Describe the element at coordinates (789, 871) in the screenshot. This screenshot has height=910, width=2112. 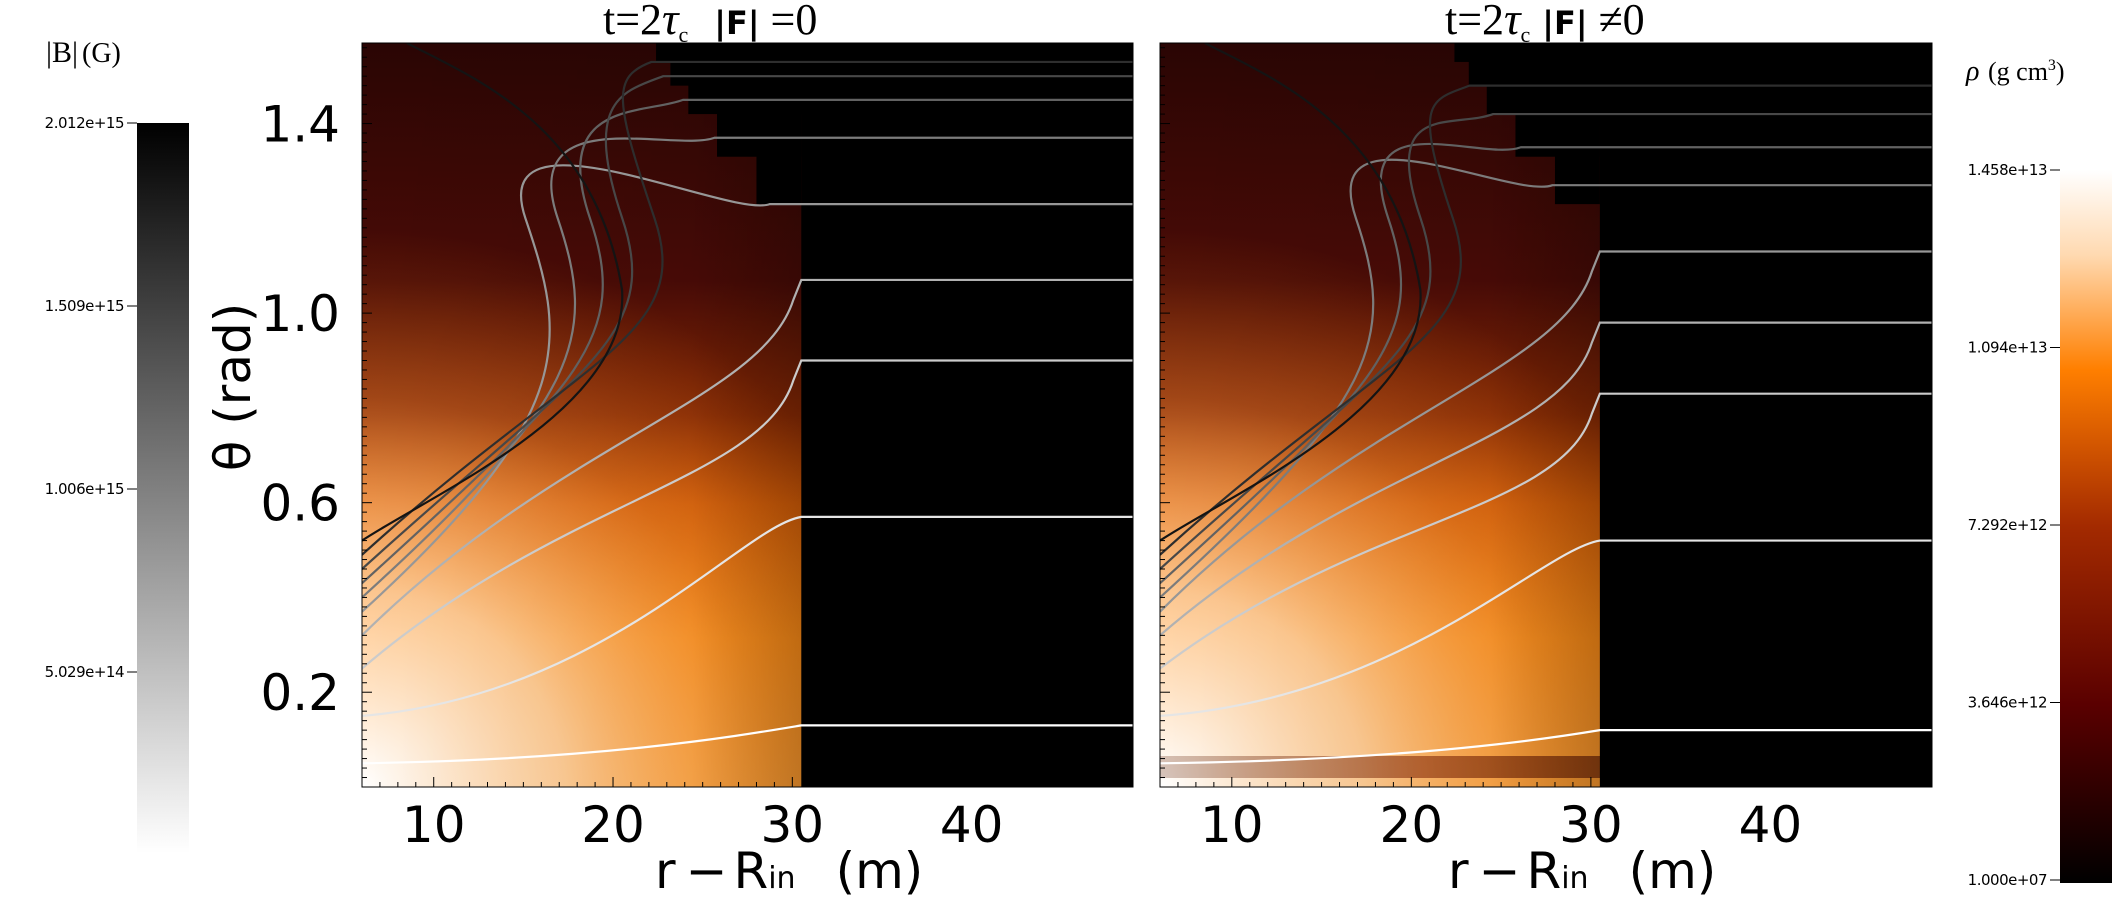
I see `panel-1-xlabel: r − Rin (m)` at that location.